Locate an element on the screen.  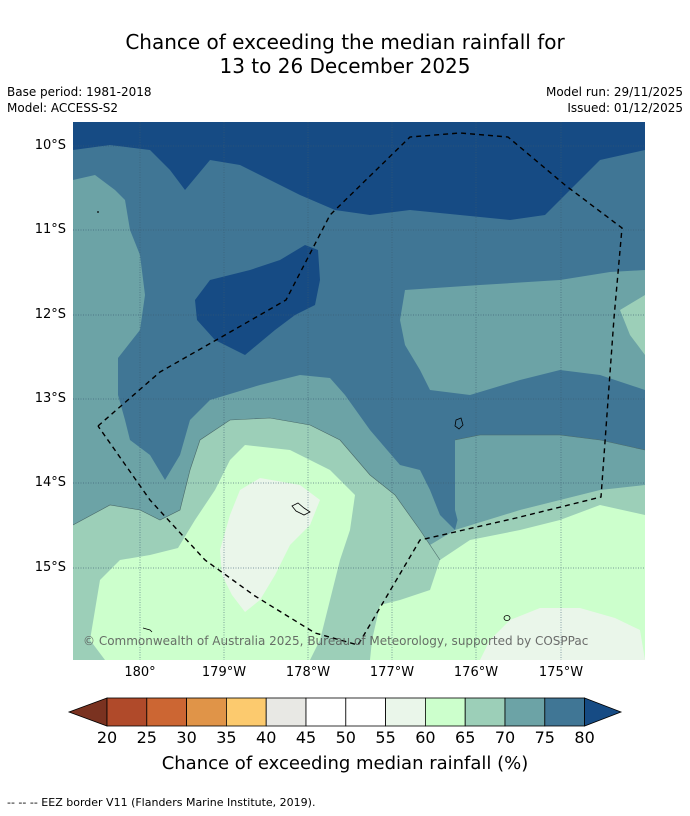
colorbar-tick: 20 is located at coordinates (107, 737).